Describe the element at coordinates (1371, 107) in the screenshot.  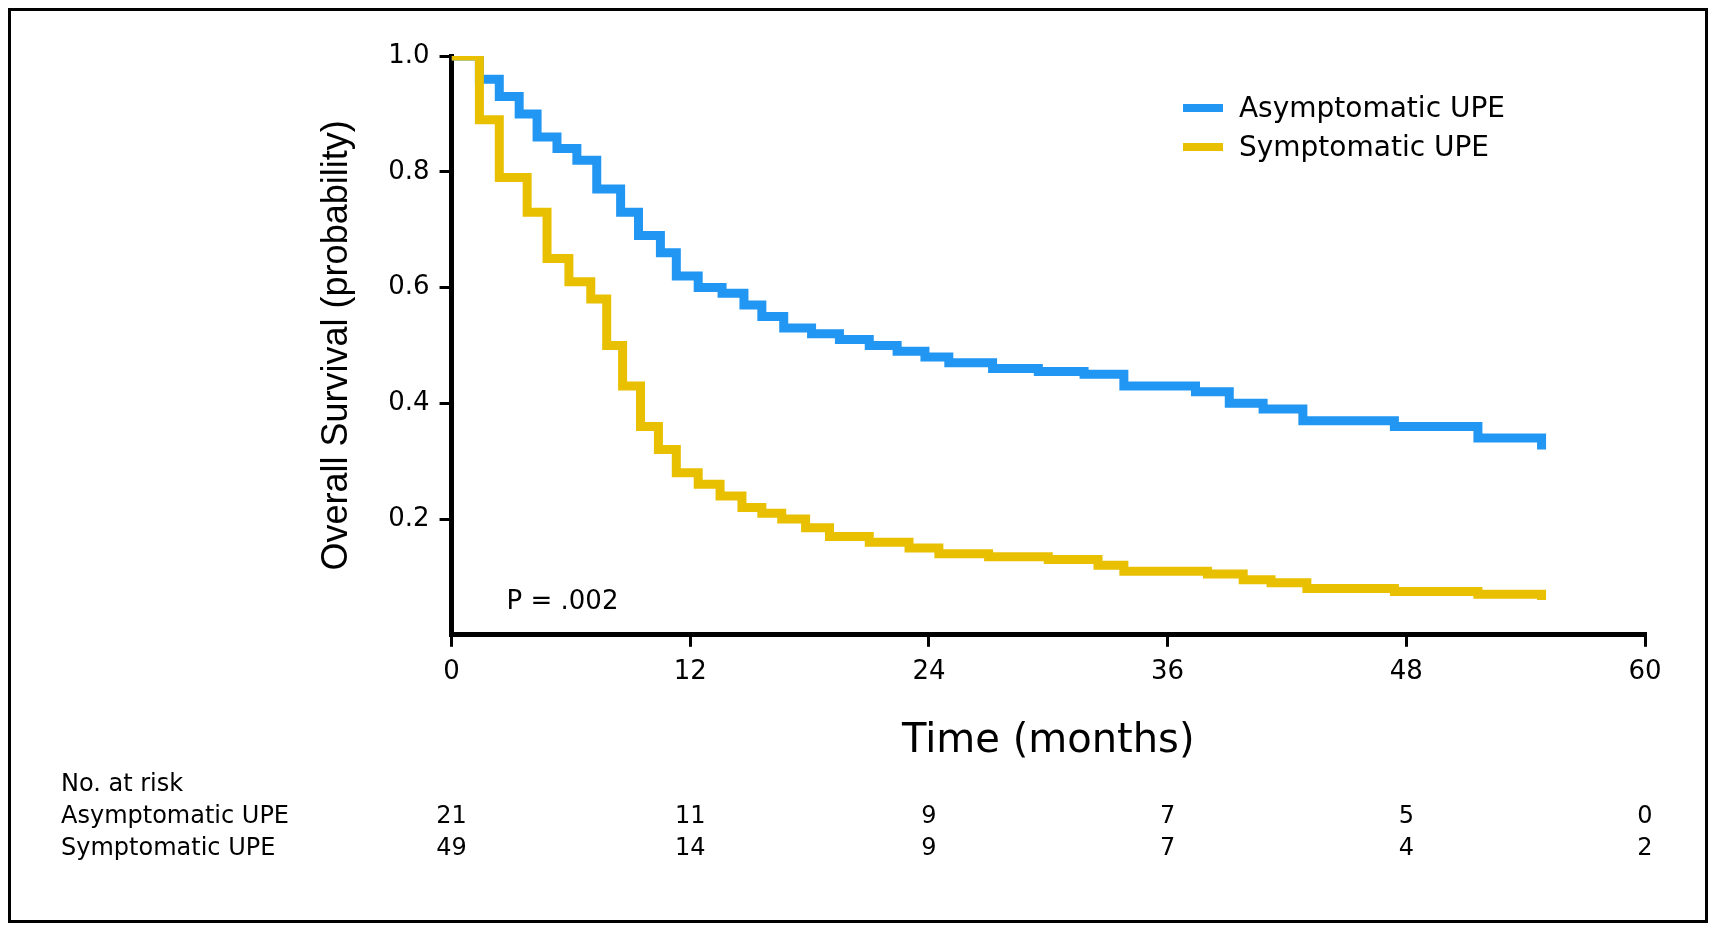
I see `legend-label: Asymptomatic UPE` at that location.